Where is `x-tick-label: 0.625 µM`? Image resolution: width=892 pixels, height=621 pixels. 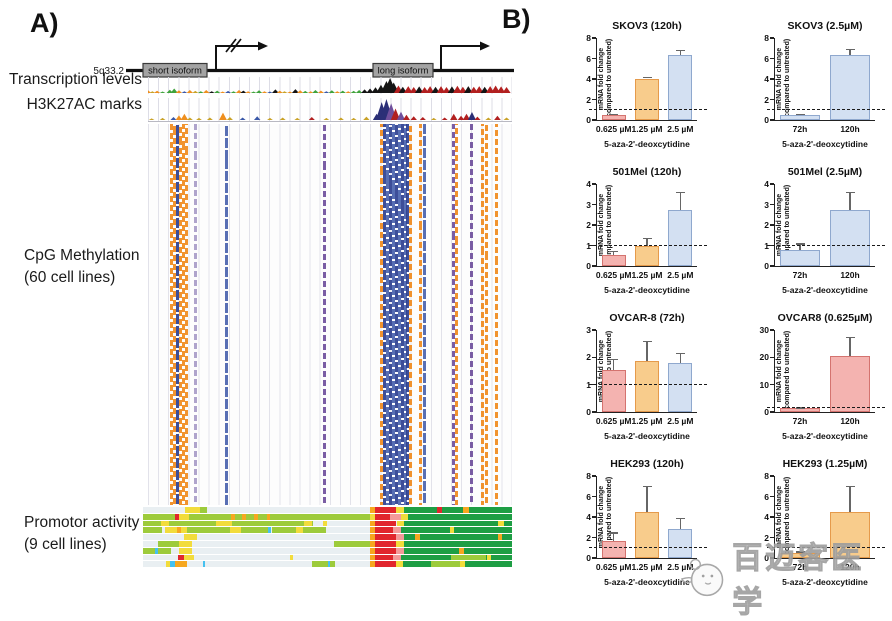
x-tick-label: 0.625 µM is located at coordinates (613, 129).